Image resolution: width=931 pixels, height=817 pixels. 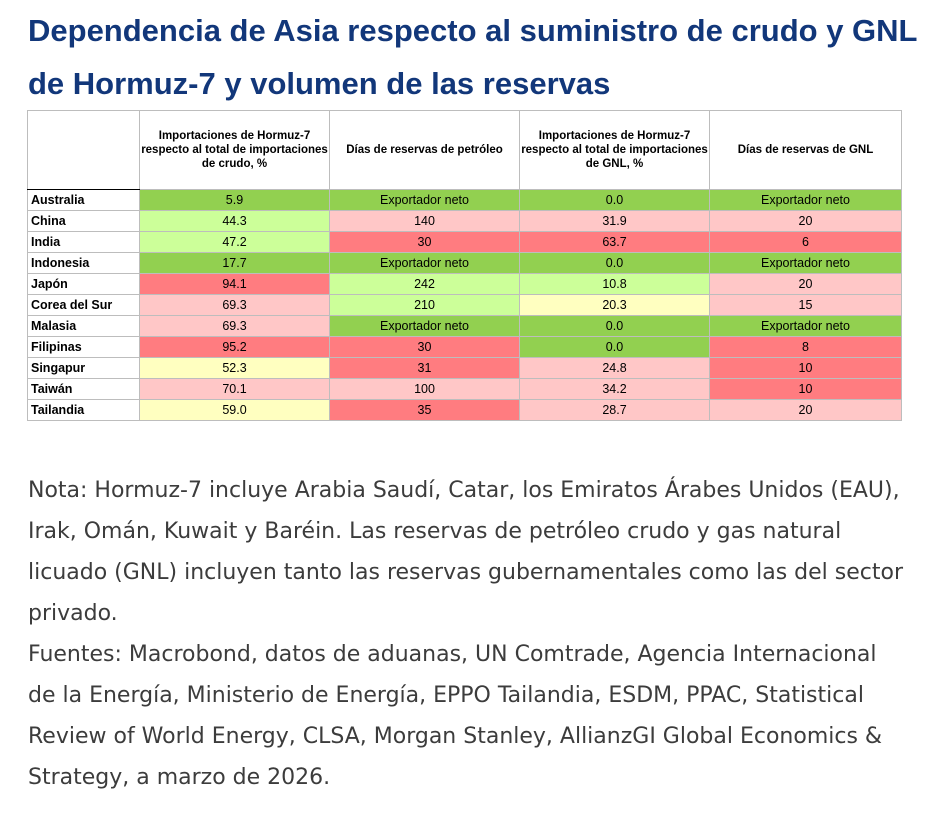 What do you see at coordinates (424, 284) in the screenshot?
I see `table-cell: 242` at bounding box center [424, 284].